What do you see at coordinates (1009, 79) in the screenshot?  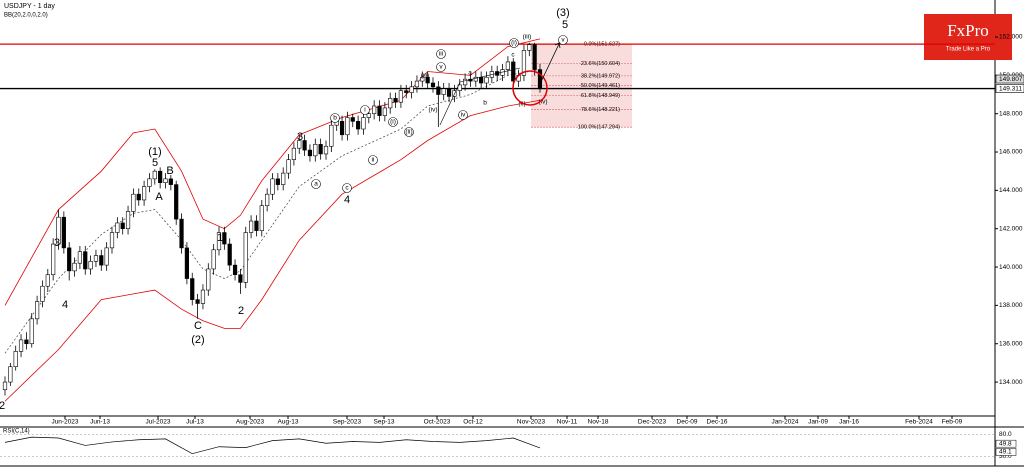 I see `price-marker` at bounding box center [1009, 79].